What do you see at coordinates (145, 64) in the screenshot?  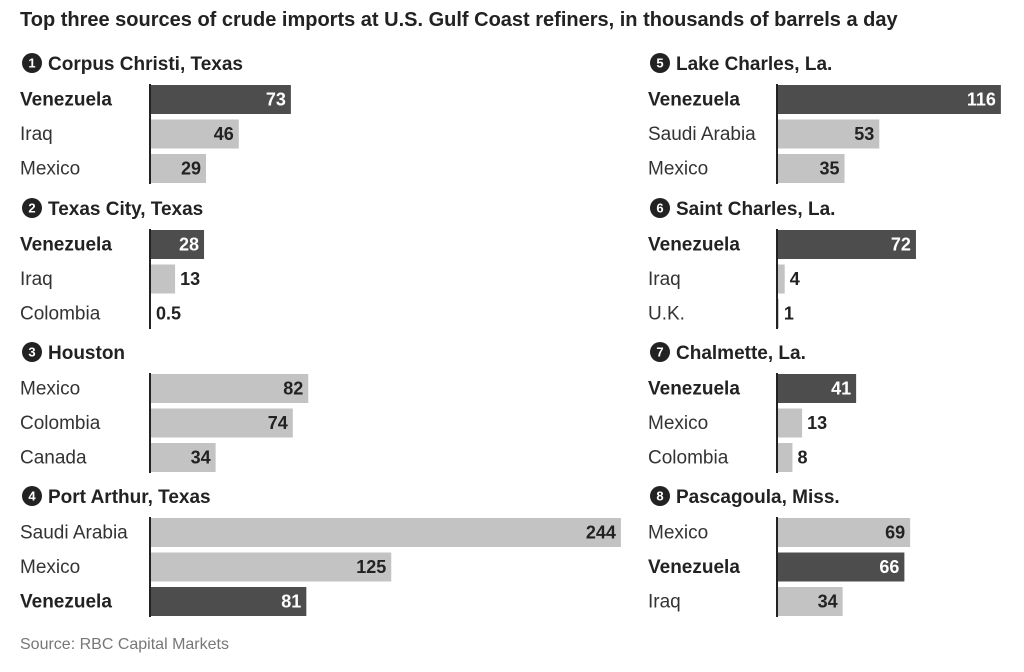 I see `panel-title: Corpus Christi, Texas` at bounding box center [145, 64].